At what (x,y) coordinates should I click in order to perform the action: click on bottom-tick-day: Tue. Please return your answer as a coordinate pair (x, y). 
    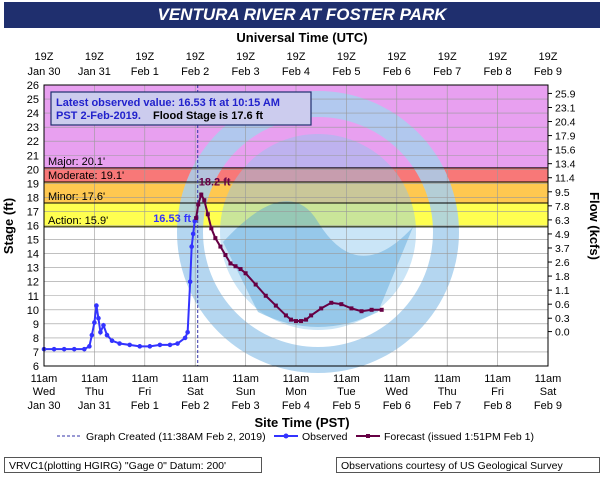
    Looking at the image, I should click on (346, 392).